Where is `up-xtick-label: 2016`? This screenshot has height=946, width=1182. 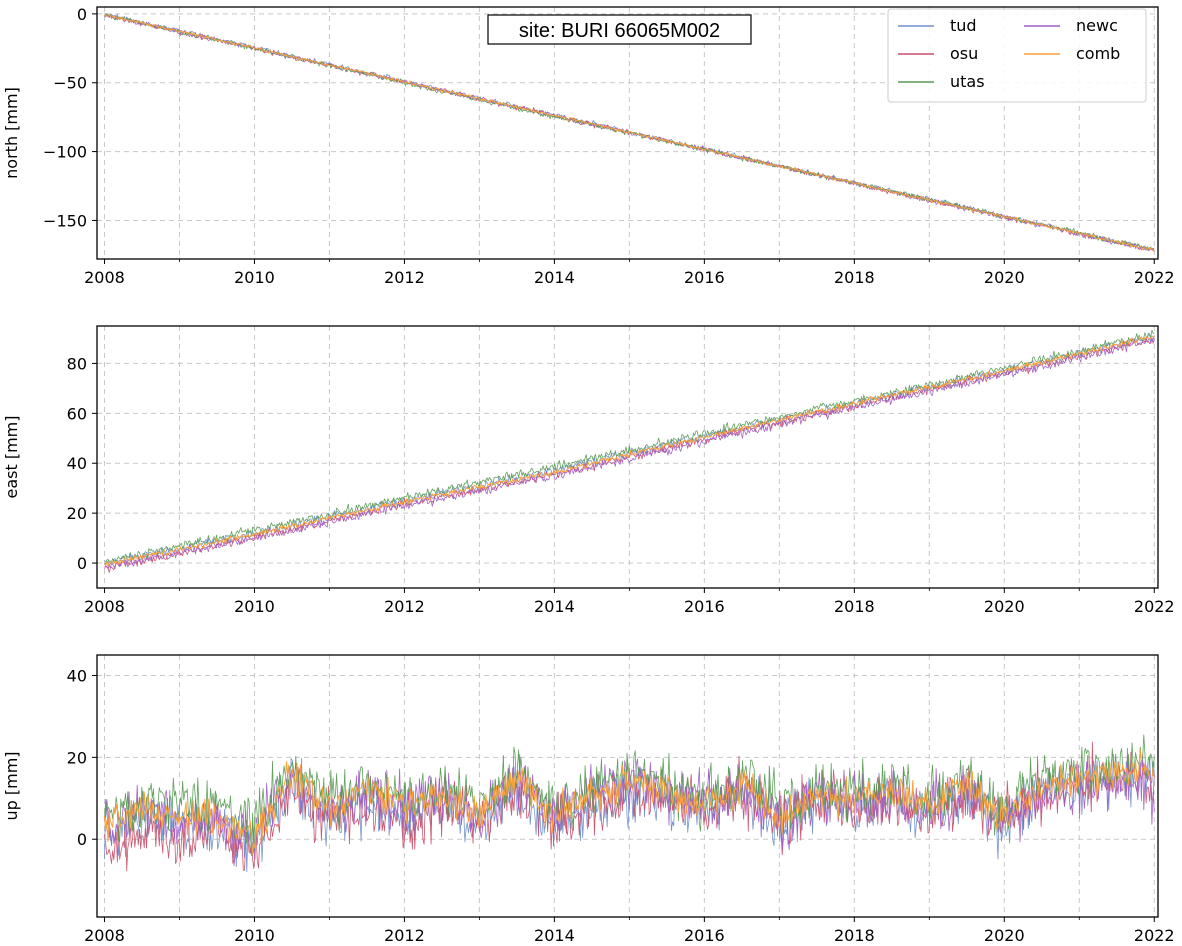 up-xtick-label: 2016 is located at coordinates (704, 935).